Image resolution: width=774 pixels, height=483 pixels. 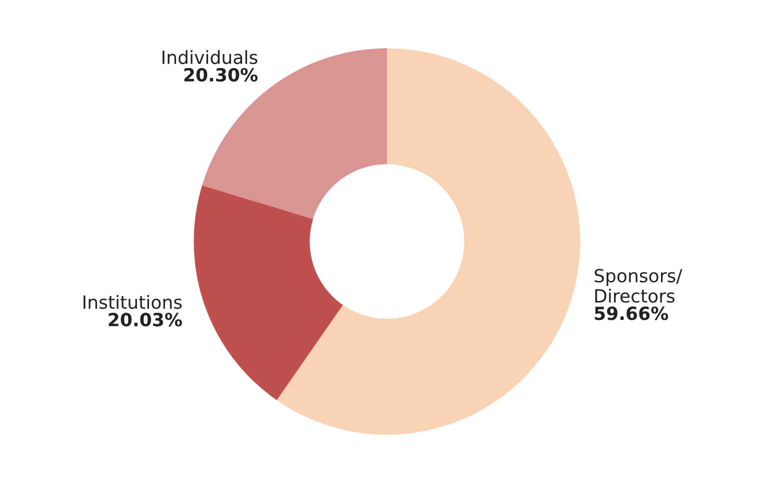 I want to click on data-label: 20.03%, so click(x=145, y=319).